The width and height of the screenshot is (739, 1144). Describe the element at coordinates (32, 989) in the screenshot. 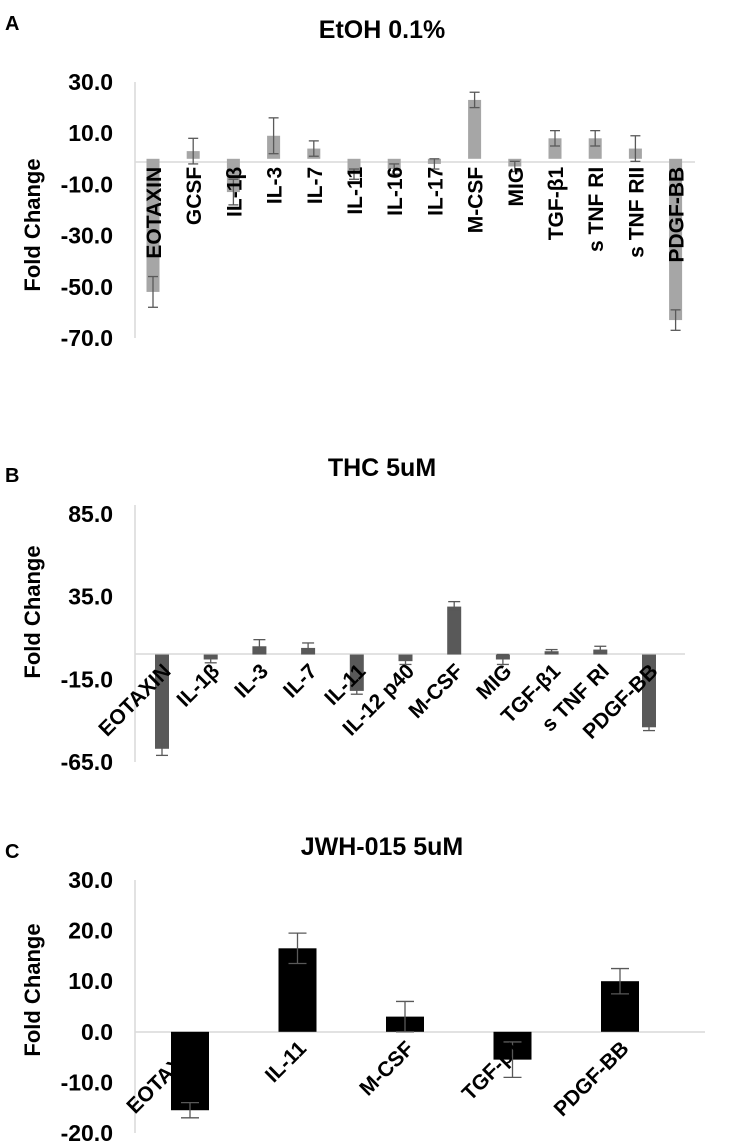

I see `y-axis-label-c: Fold Change` at that location.